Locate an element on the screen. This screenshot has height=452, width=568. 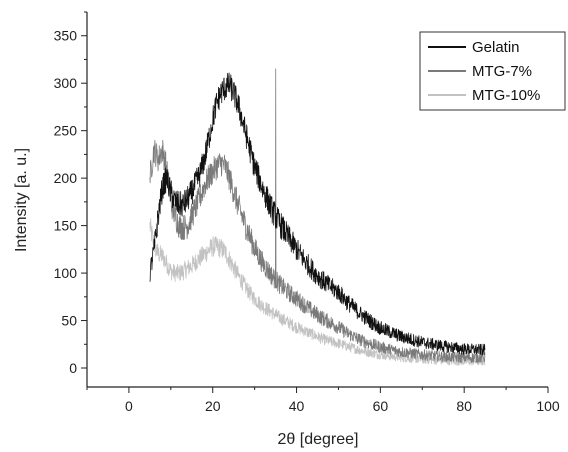
x-tick-label: 0 is located at coordinates (129, 406).